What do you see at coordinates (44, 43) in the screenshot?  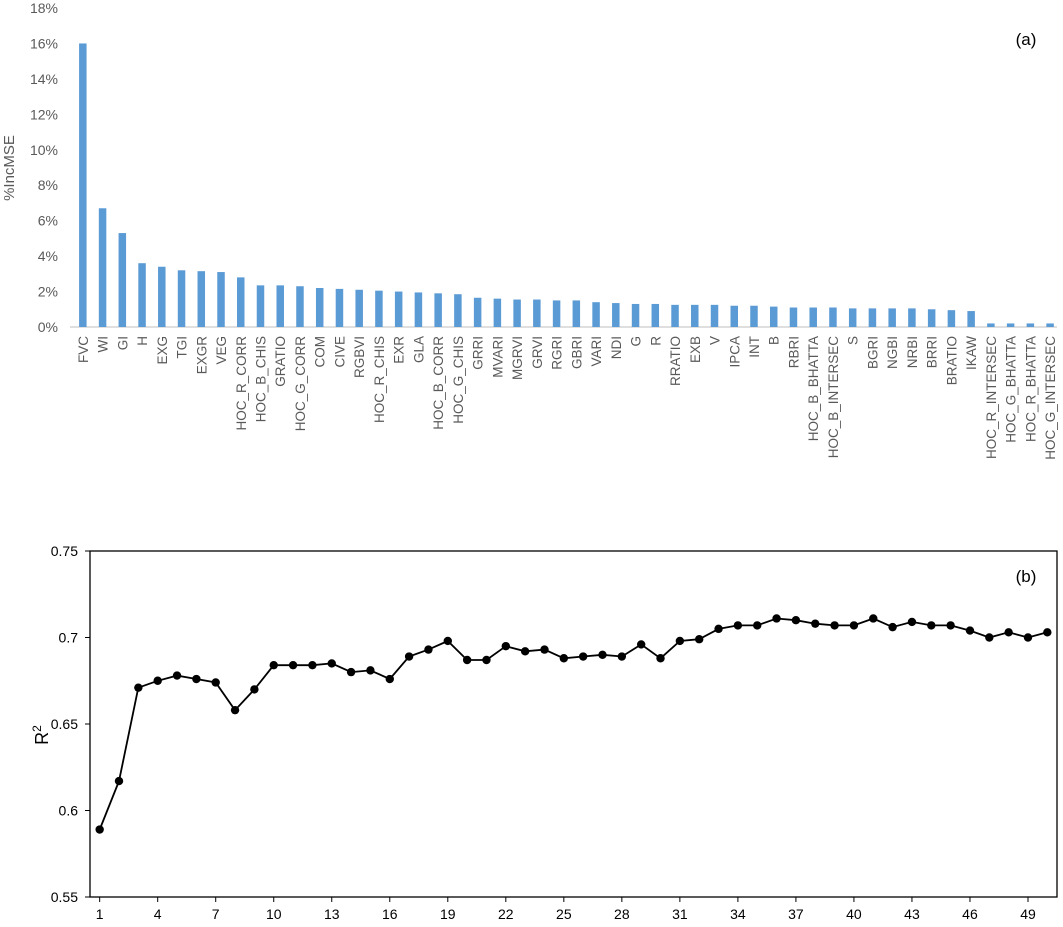 I see `chart-a-ytick-label: 16%` at bounding box center [44, 43].